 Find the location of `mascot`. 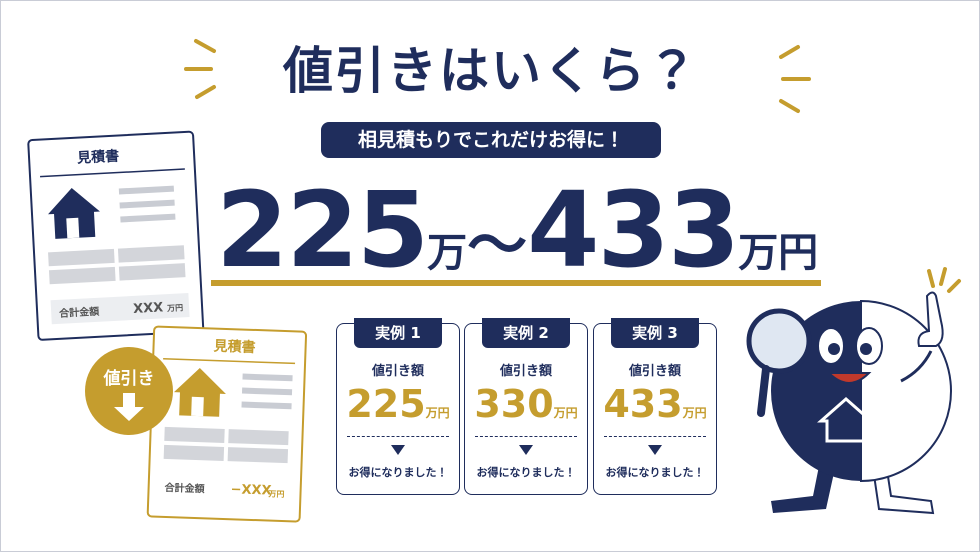

mascot is located at coordinates (849, 403).